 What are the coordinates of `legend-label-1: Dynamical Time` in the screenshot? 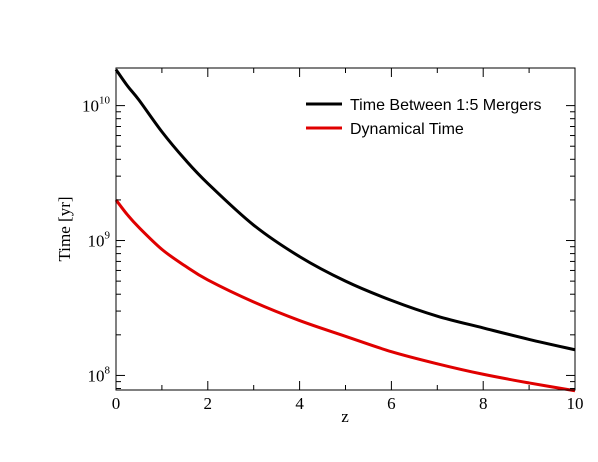 It's located at (407, 129).